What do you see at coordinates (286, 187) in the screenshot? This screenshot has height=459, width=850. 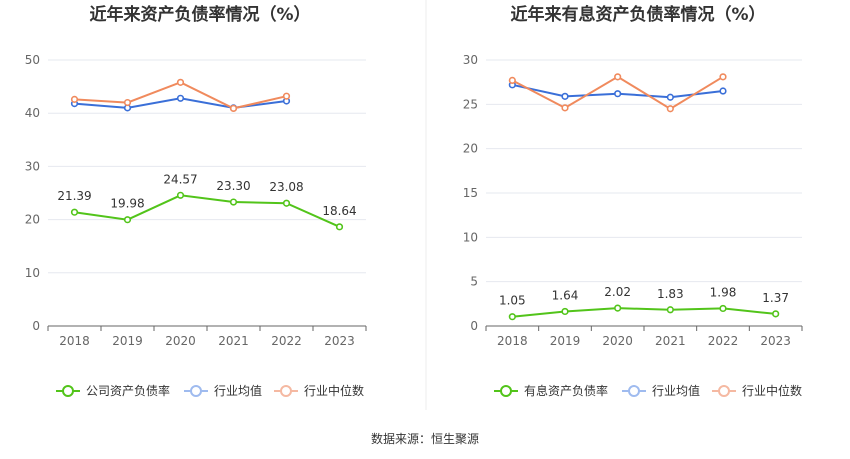 I see `data-label: 23.08` at bounding box center [286, 187].